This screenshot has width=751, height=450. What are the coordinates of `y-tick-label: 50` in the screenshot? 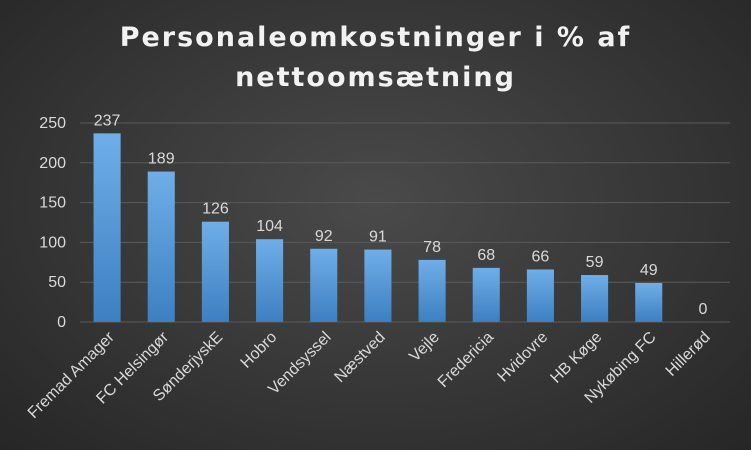 It's located at (57, 282).